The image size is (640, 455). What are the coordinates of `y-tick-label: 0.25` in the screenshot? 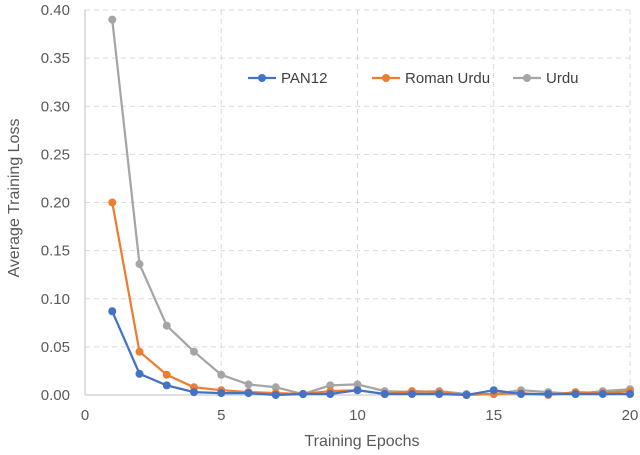 It's located at (55, 154).